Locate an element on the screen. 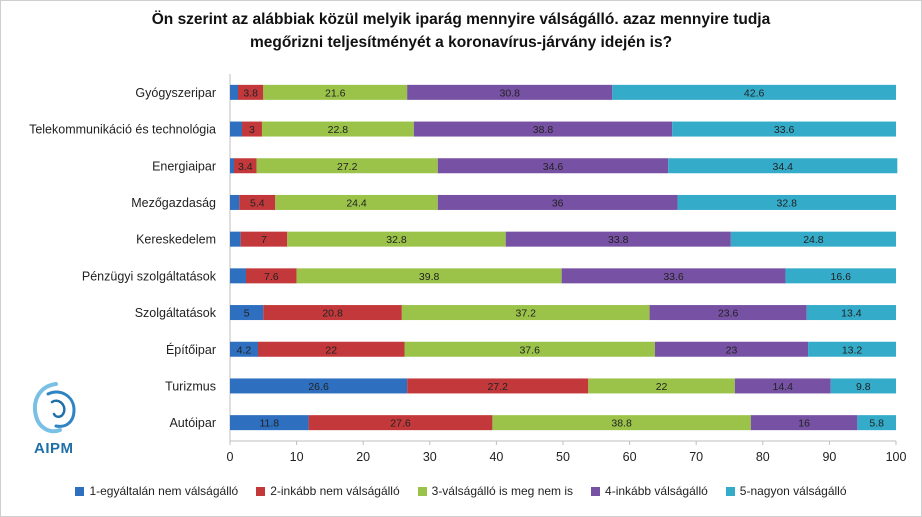 This screenshot has height=517, width=922. data-label: 34.6 is located at coordinates (553, 167).